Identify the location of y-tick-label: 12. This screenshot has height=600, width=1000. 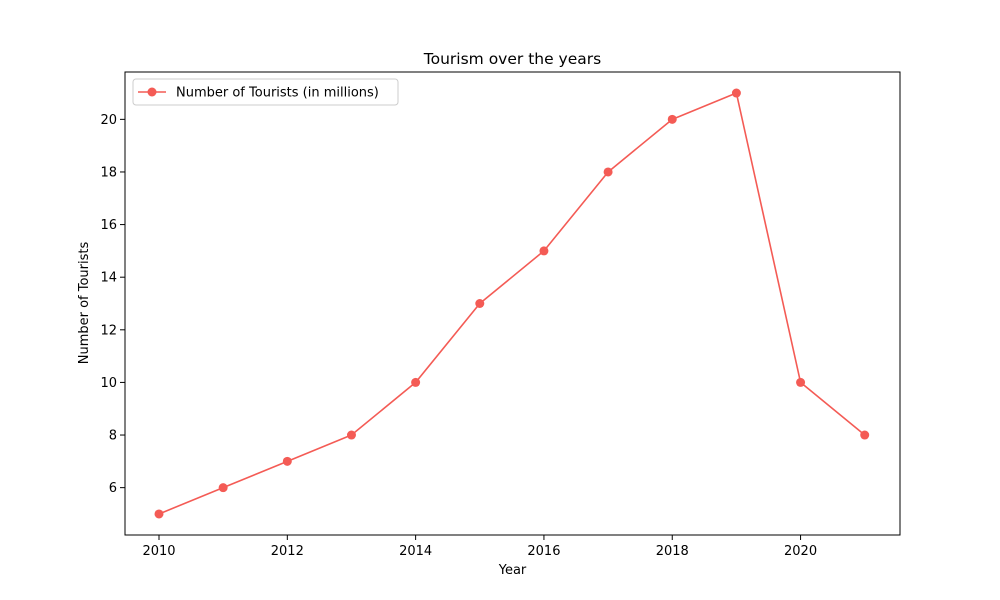
(108, 330).